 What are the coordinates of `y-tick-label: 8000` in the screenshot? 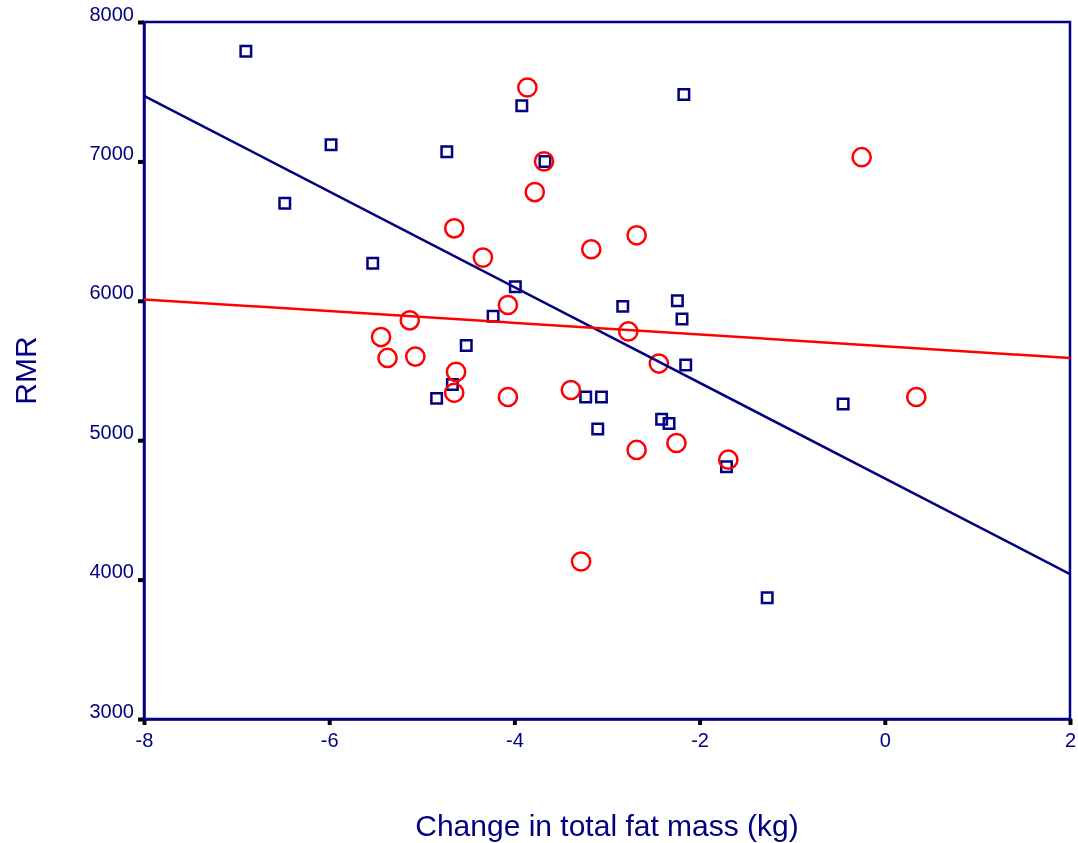 It's located at (111, 13).